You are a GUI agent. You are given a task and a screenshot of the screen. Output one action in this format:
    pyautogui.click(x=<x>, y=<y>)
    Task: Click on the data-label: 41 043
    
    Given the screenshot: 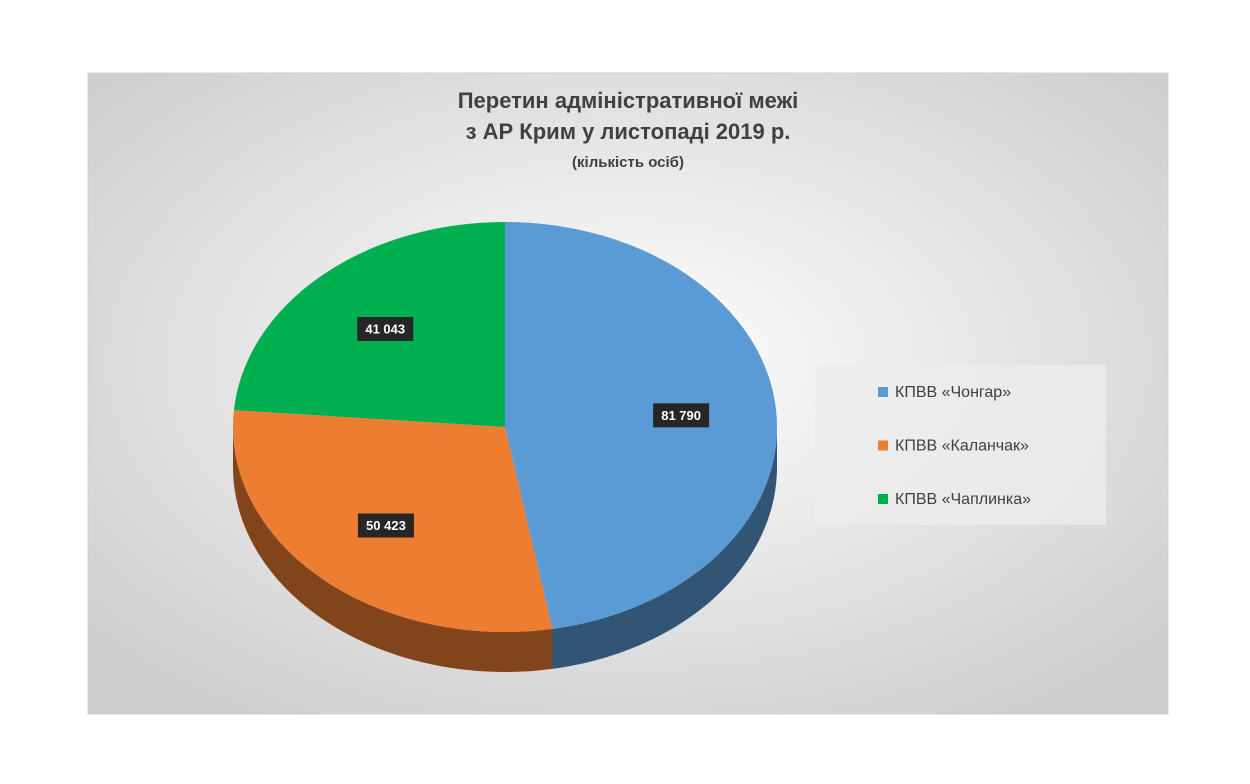 What is the action you would take?
    pyautogui.click(x=385, y=328)
    